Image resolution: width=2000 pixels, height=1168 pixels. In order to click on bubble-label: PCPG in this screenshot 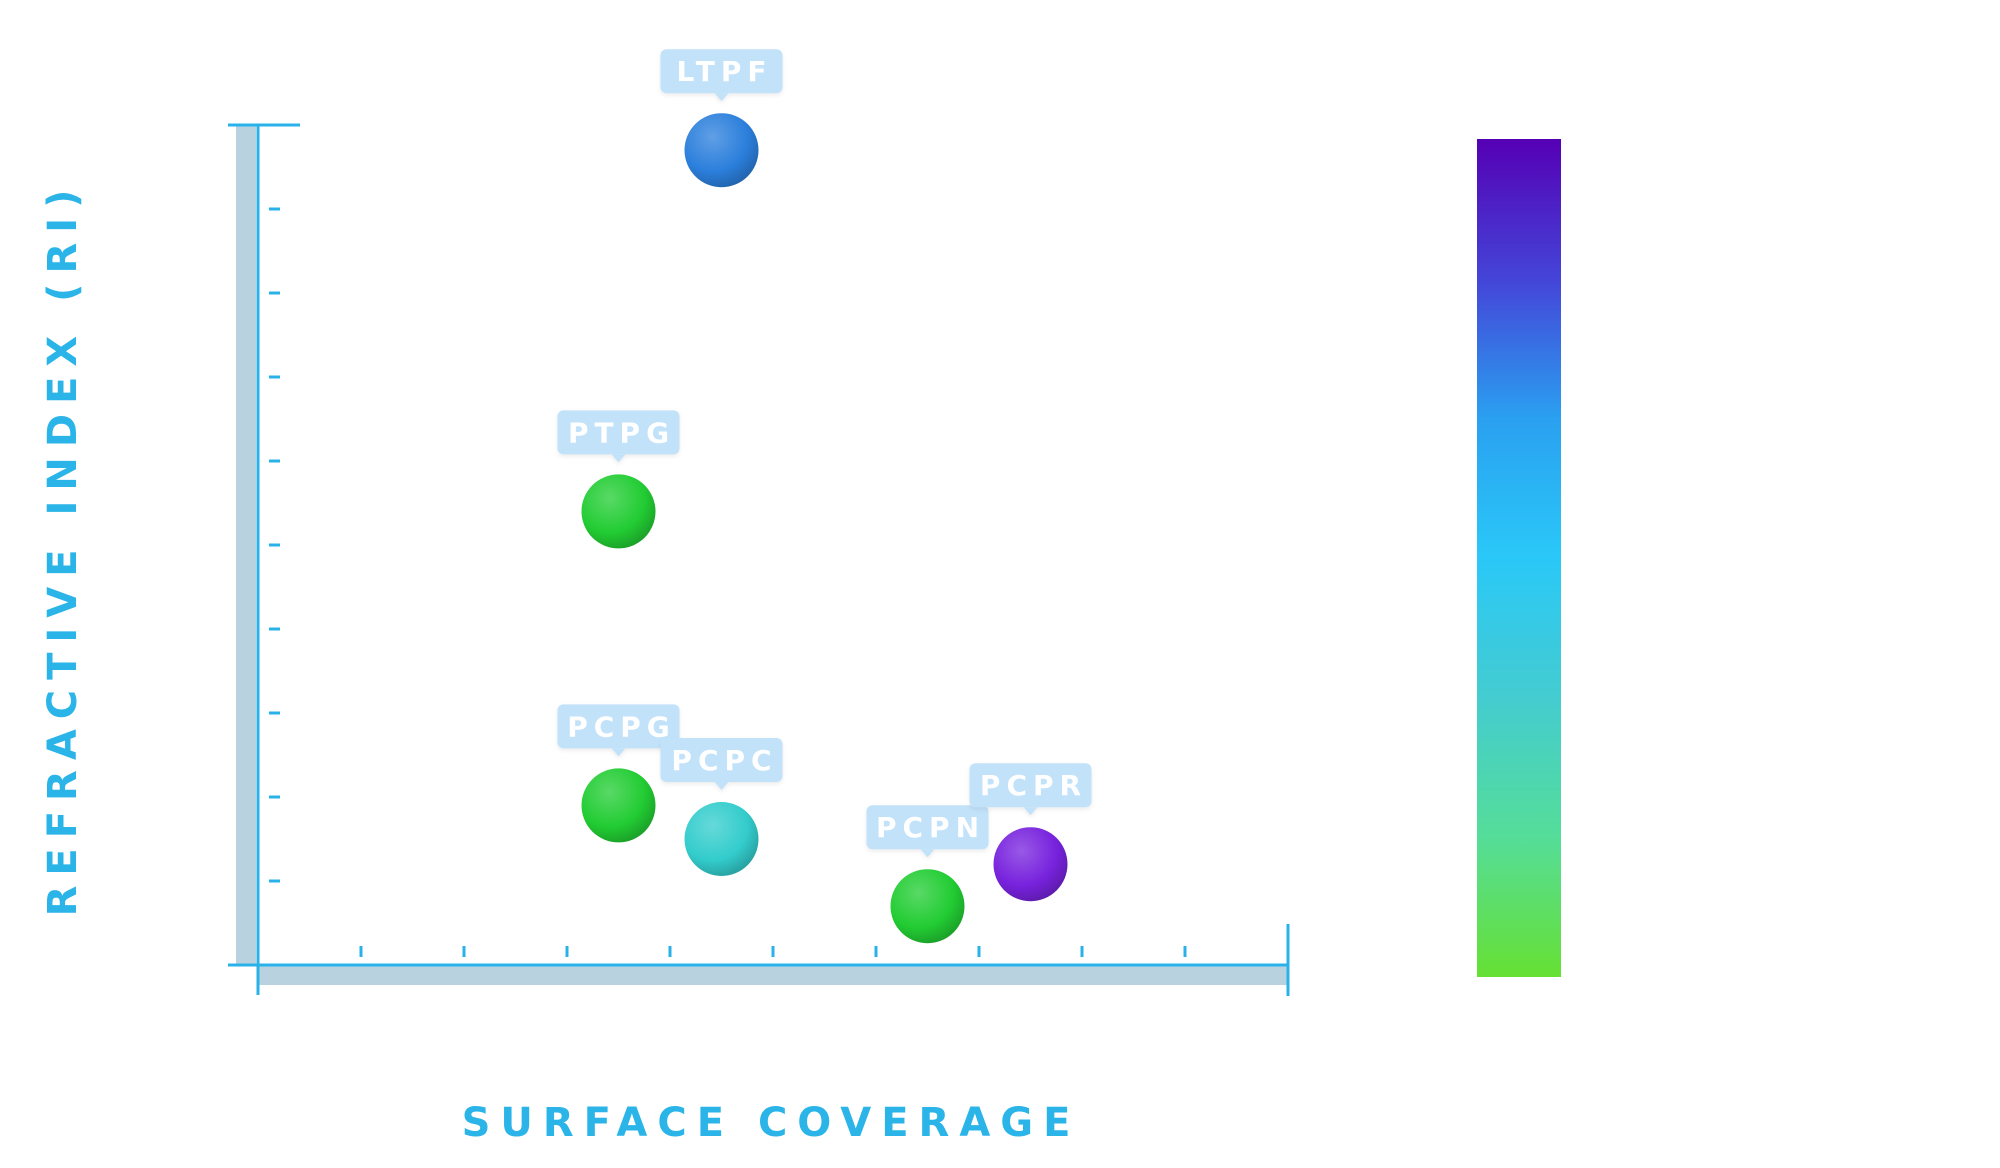, I will do `click(618, 730)`.